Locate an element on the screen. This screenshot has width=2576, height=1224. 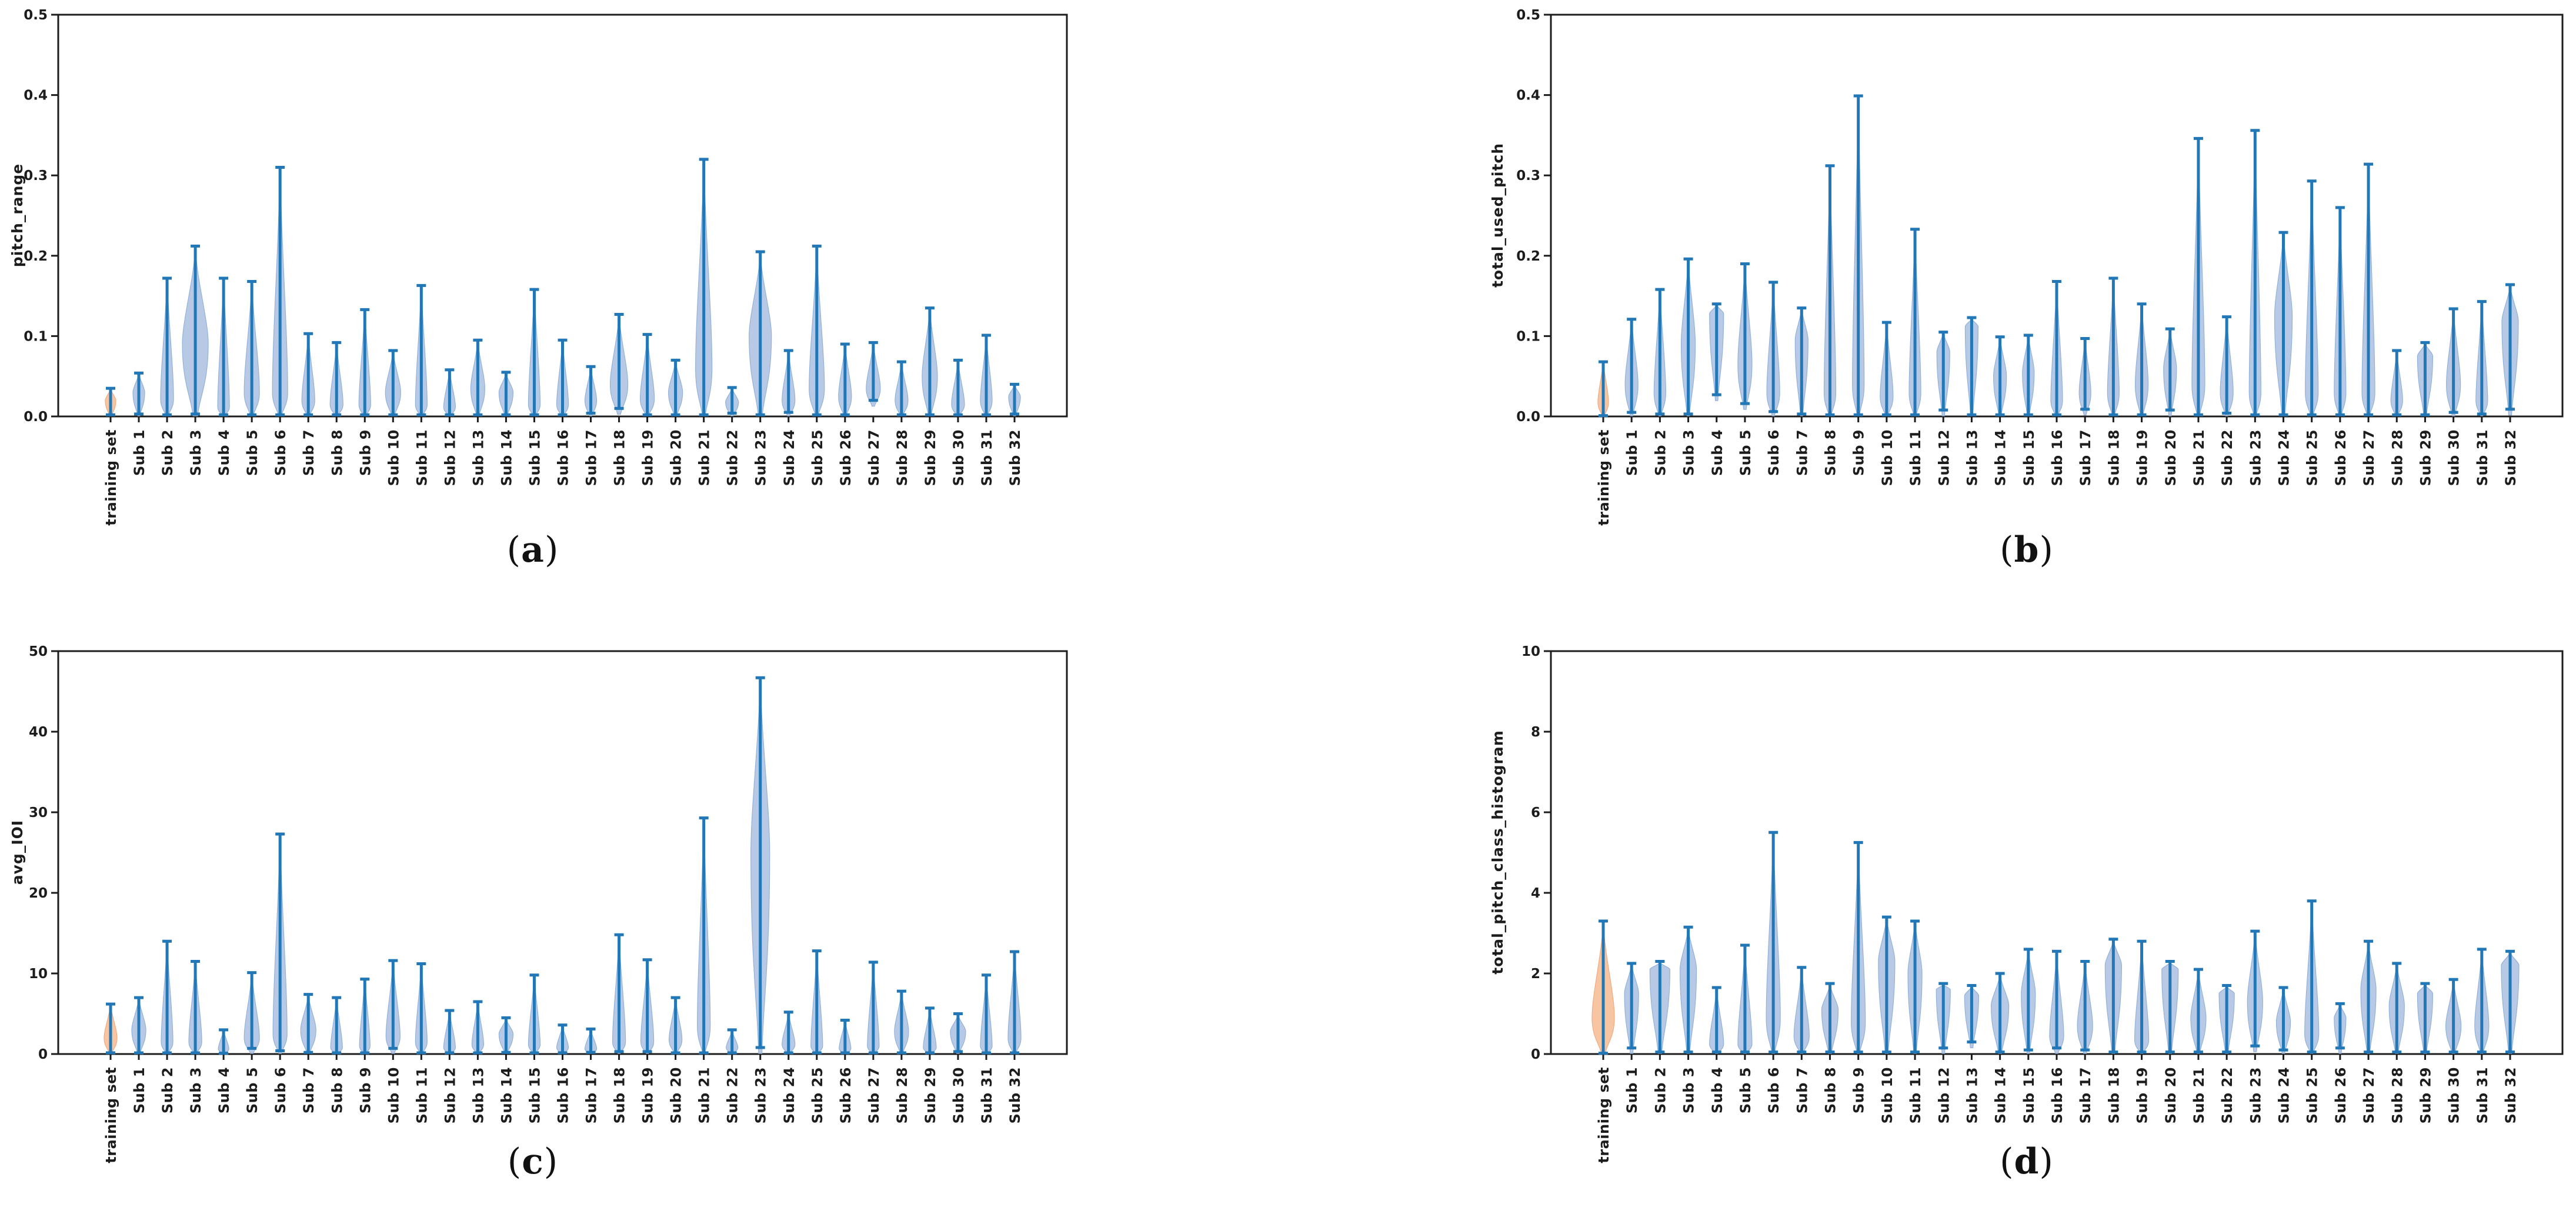
category-label: Sub 31 is located at coordinates (2482, 457).